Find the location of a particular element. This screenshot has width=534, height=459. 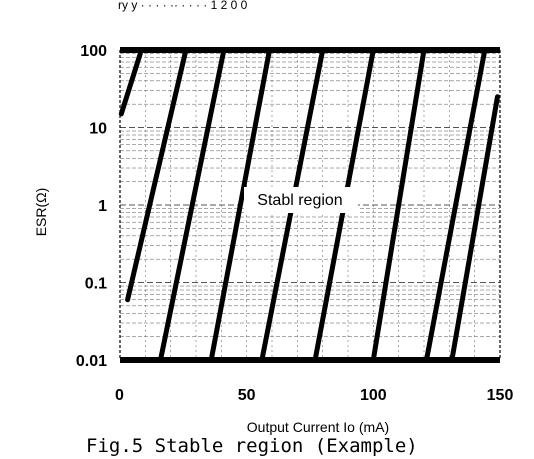

y-tick-label: 0.01 is located at coordinates (91, 361).